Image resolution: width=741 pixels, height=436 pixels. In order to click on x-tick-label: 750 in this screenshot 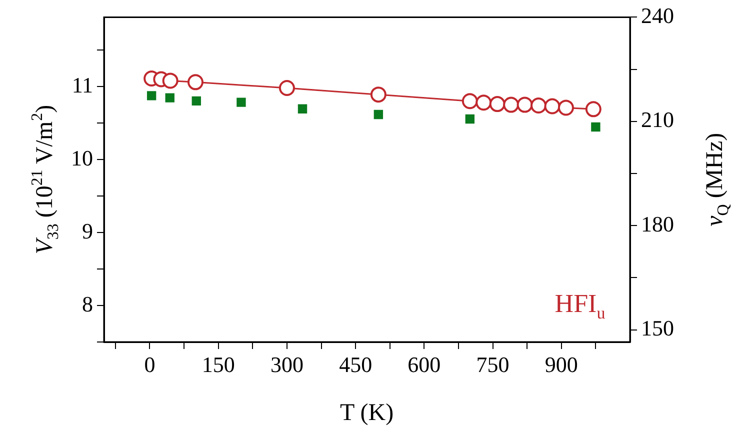, I will do `click(493, 364)`.